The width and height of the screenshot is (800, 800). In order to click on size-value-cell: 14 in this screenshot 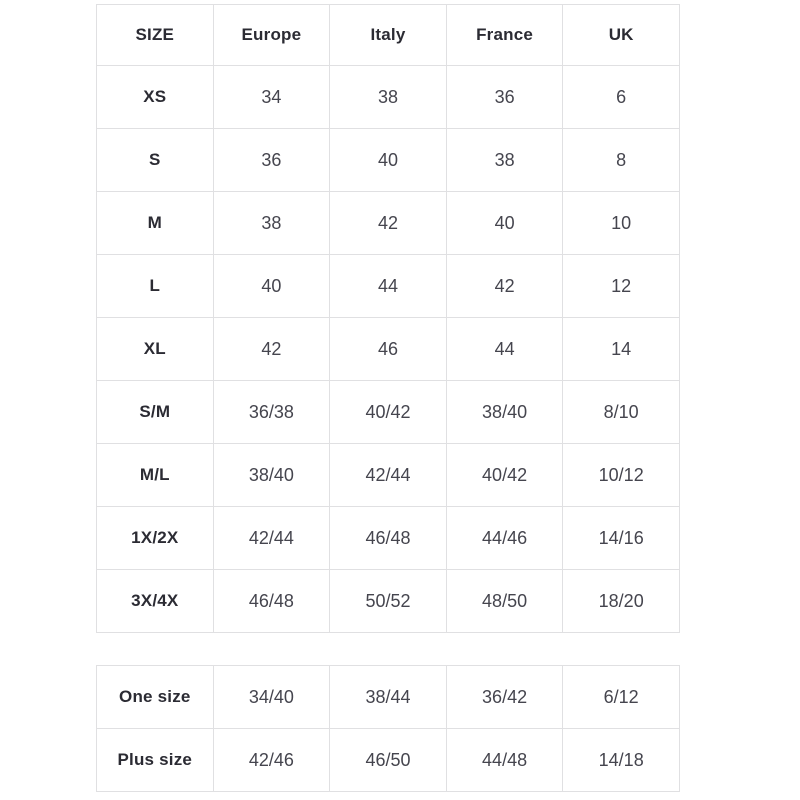, I will do `click(621, 349)`.